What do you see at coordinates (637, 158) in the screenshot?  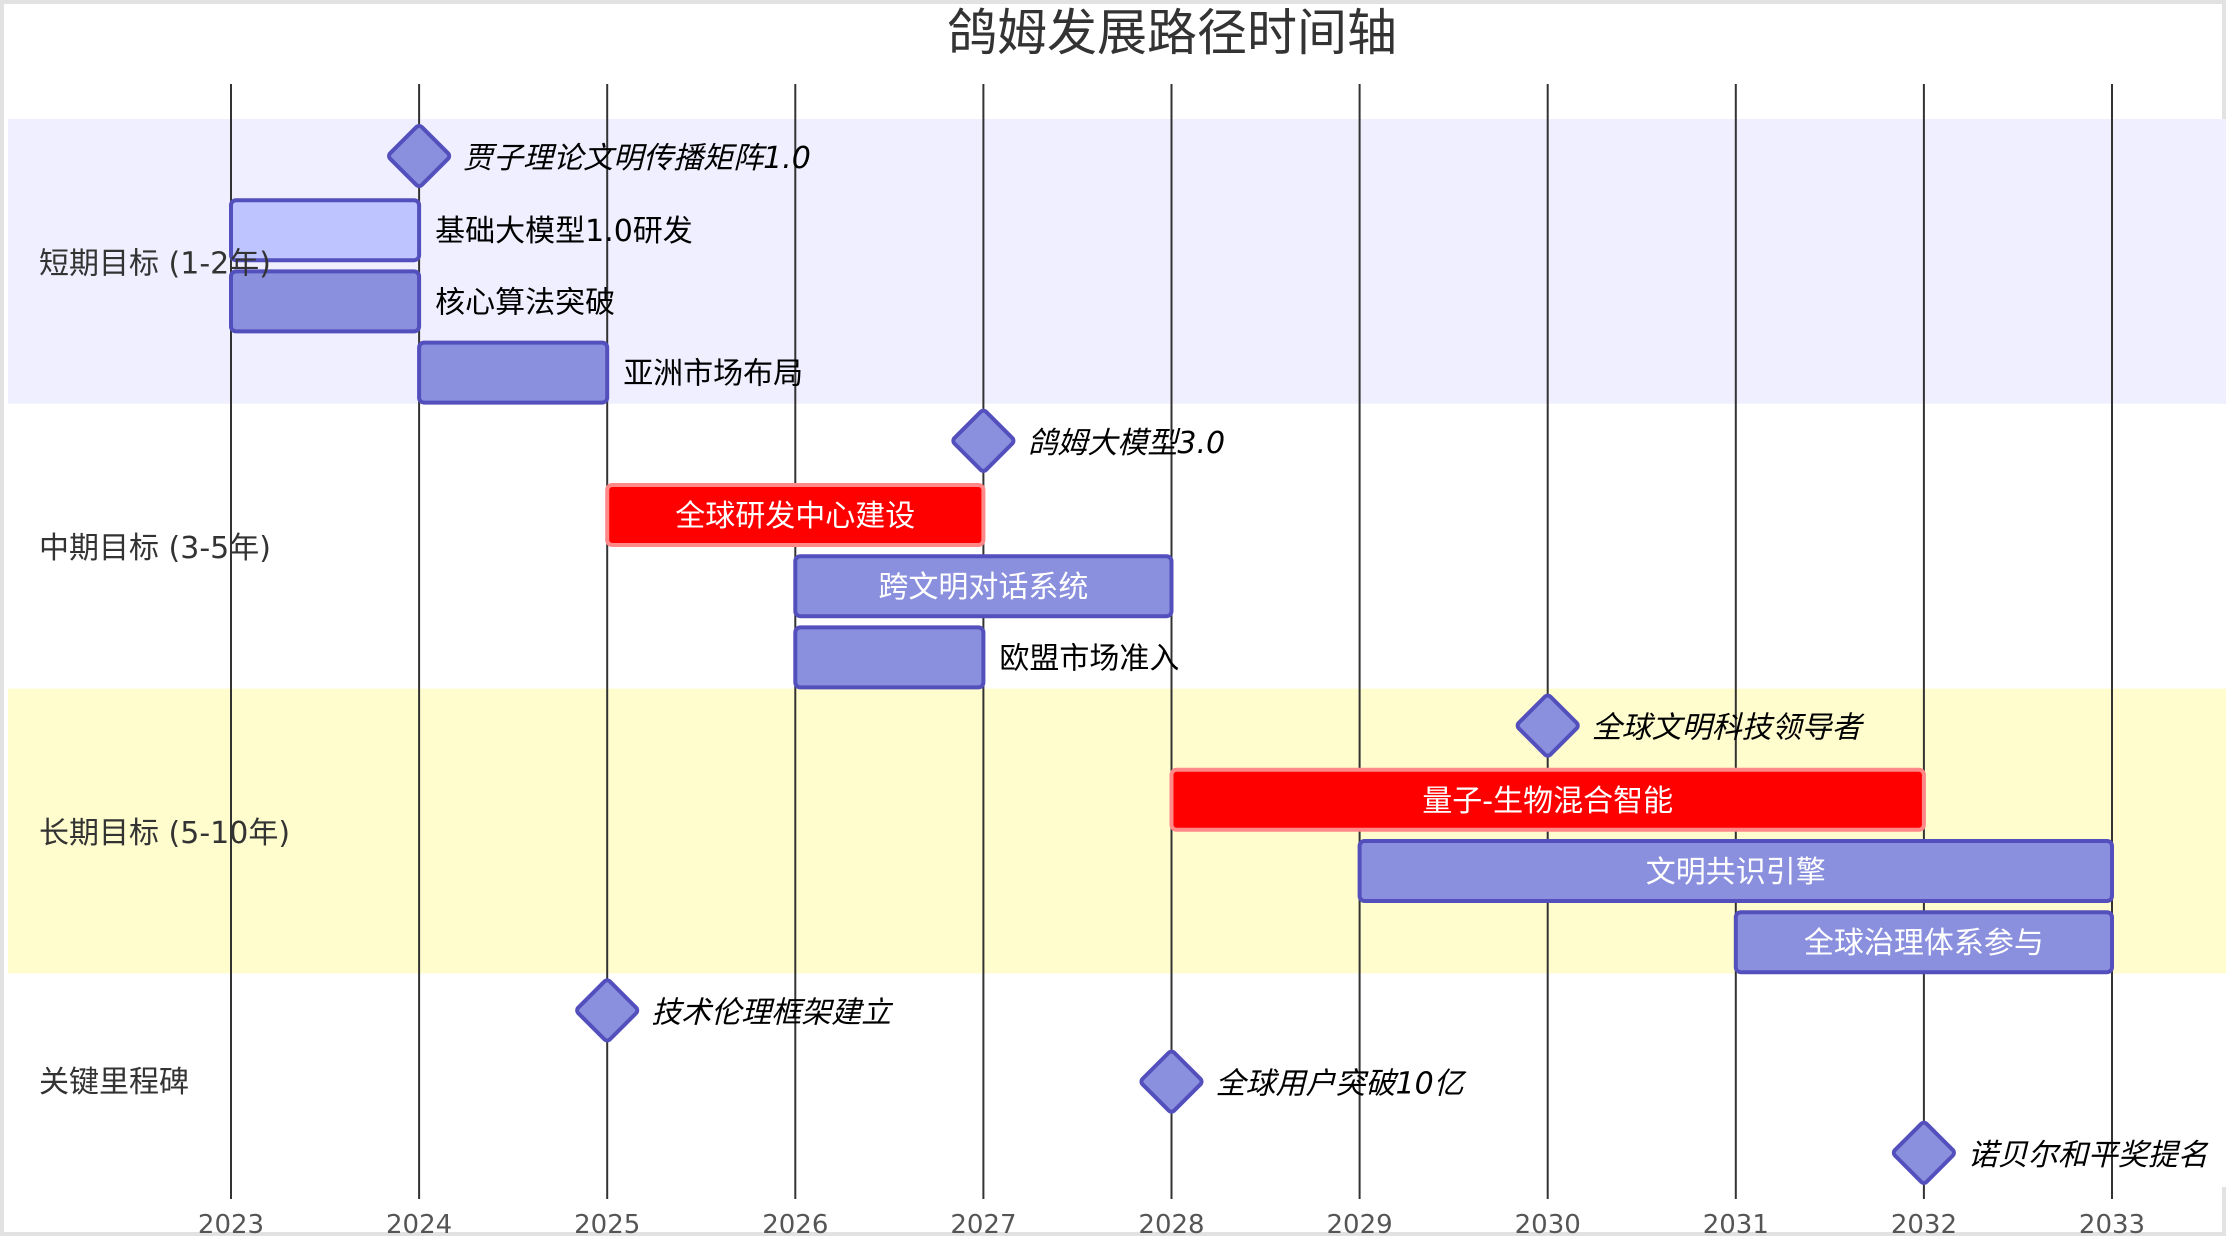 I see `milestone-label: 贾子理论文明传播矩阵1.0` at bounding box center [637, 158].